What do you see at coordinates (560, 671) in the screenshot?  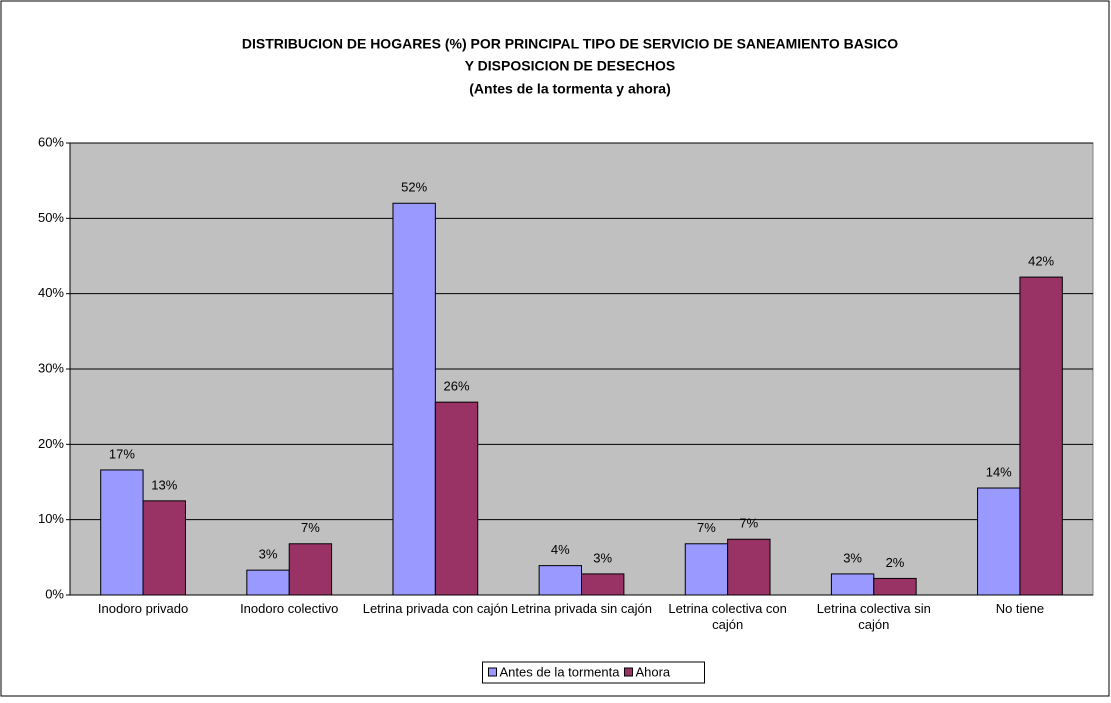 I see `legend-label: Antes de la tormenta` at bounding box center [560, 671].